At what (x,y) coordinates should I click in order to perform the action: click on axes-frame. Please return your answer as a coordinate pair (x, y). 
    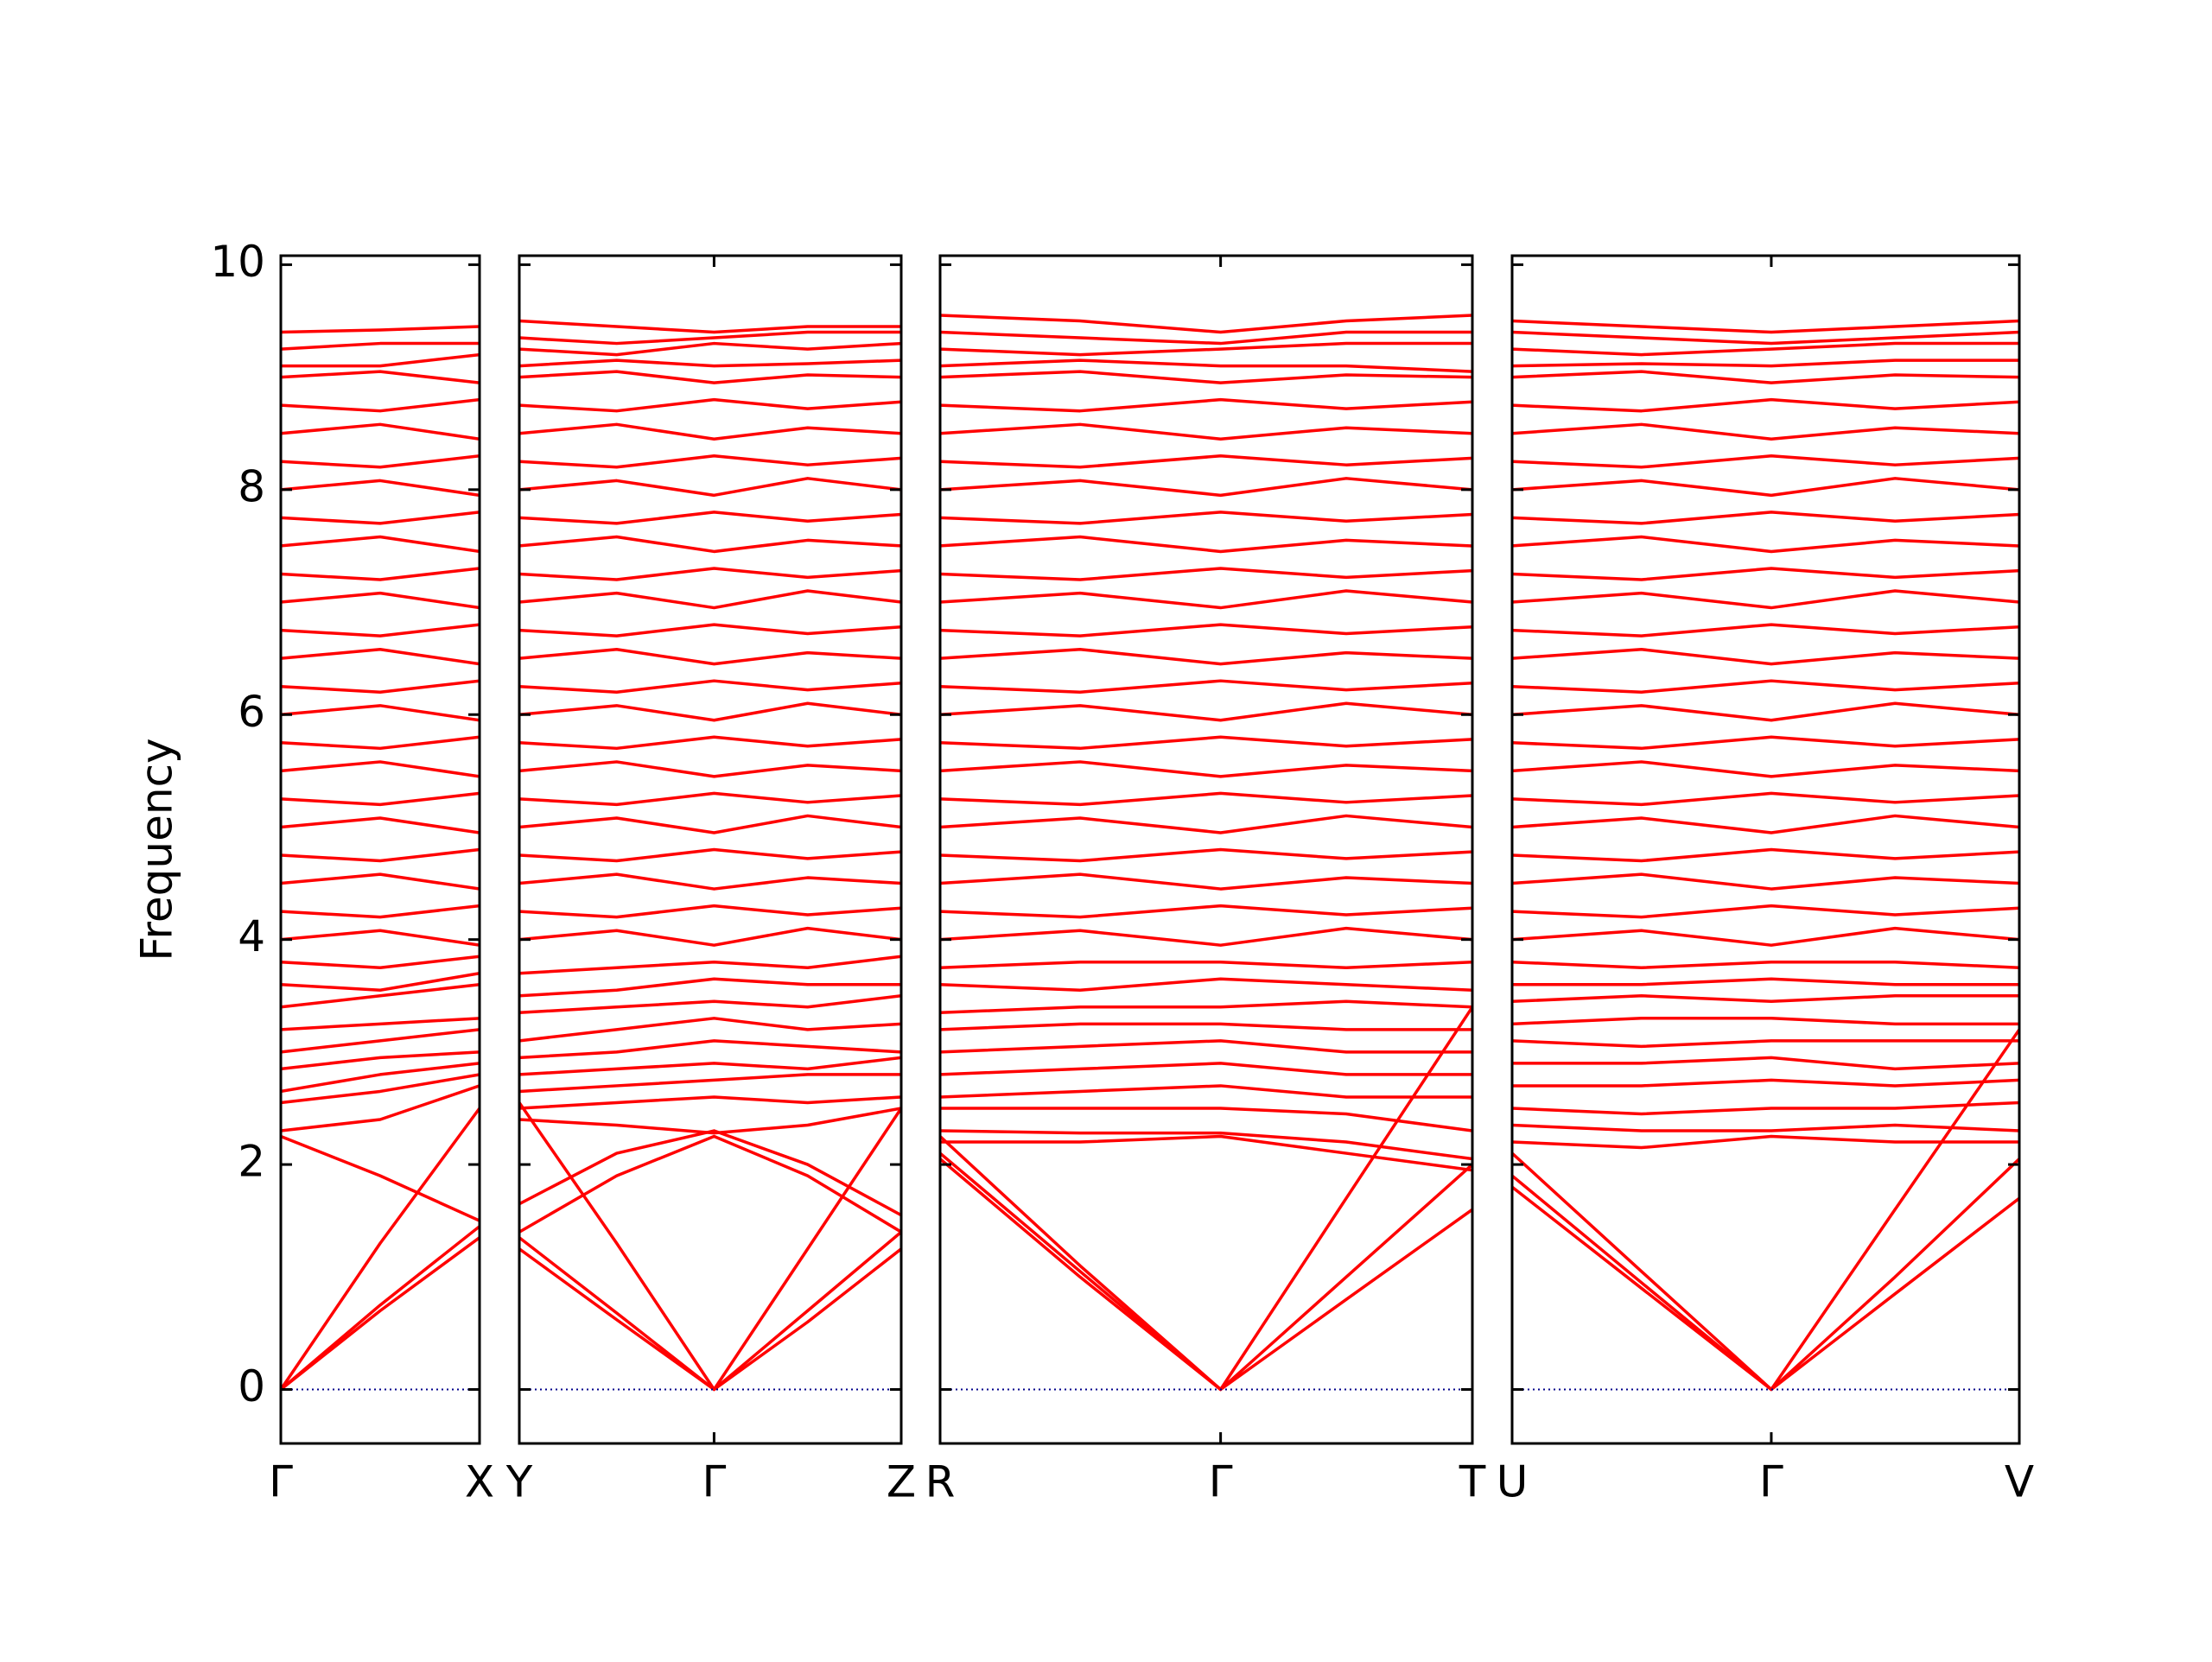
    Looking at the image, I should click on (710, 849).